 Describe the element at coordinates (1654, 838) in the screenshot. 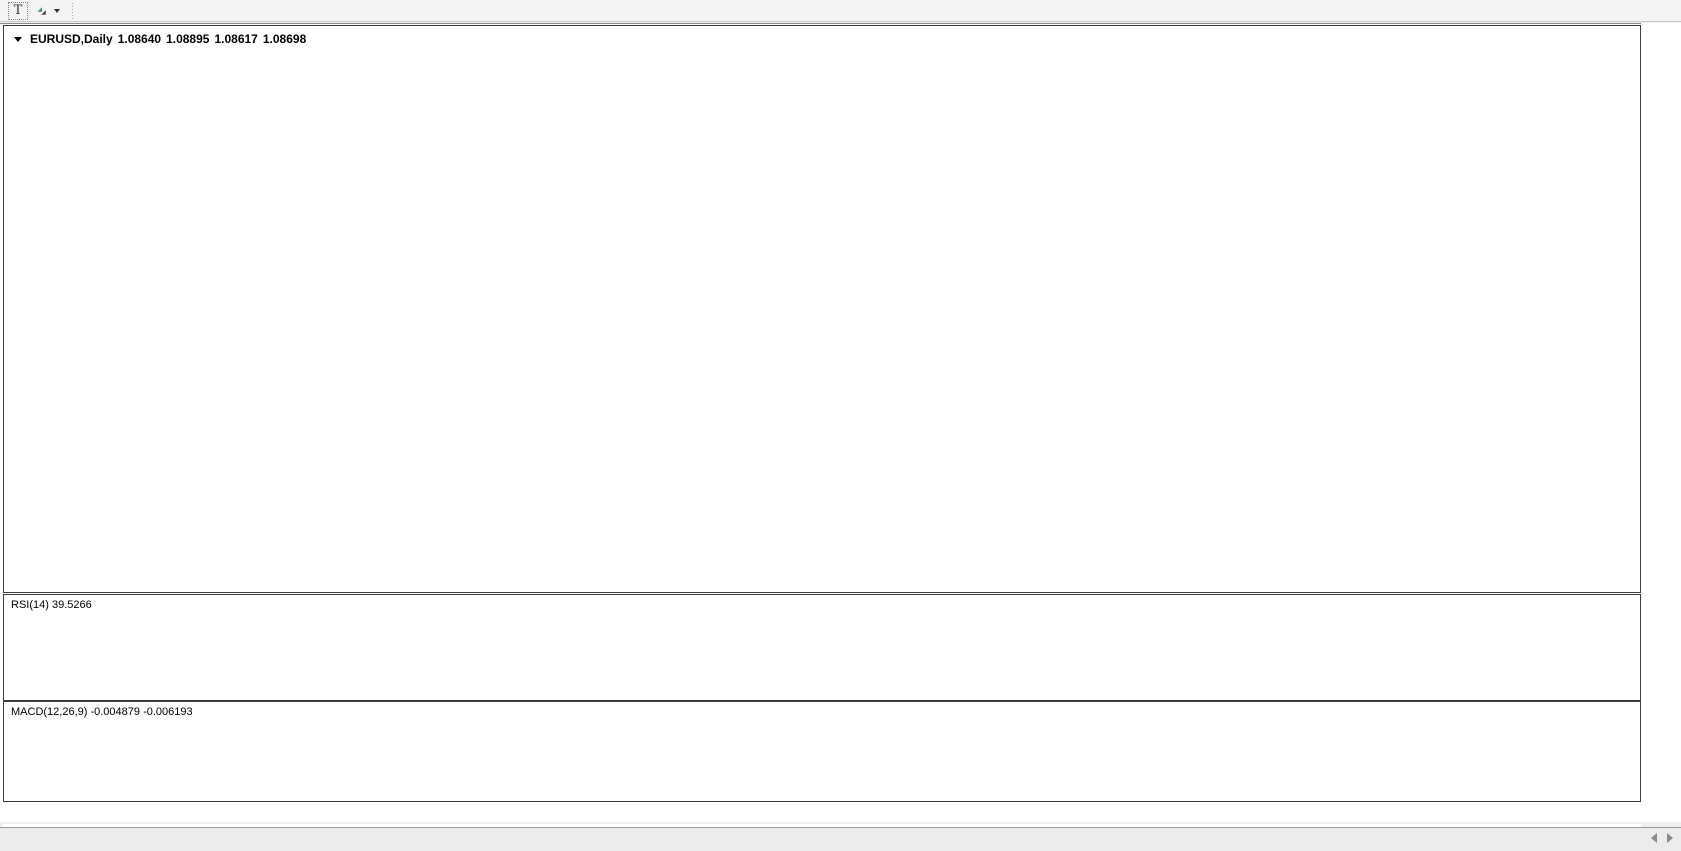

I see `tab-scroll-left-icon` at that location.